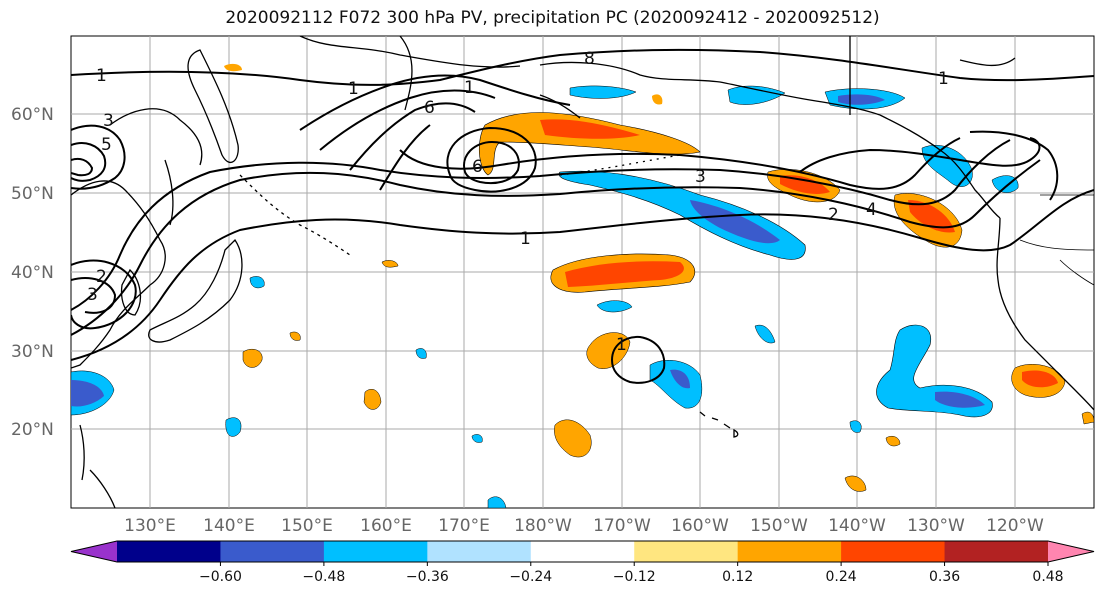  I want to click on lon-label: 150°E, so click(307, 526).